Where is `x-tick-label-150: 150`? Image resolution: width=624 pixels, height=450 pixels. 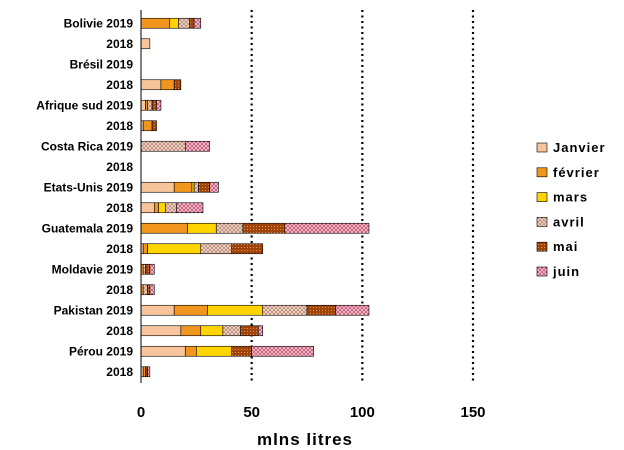 x-tick-label-150: 150 is located at coordinates (472, 412).